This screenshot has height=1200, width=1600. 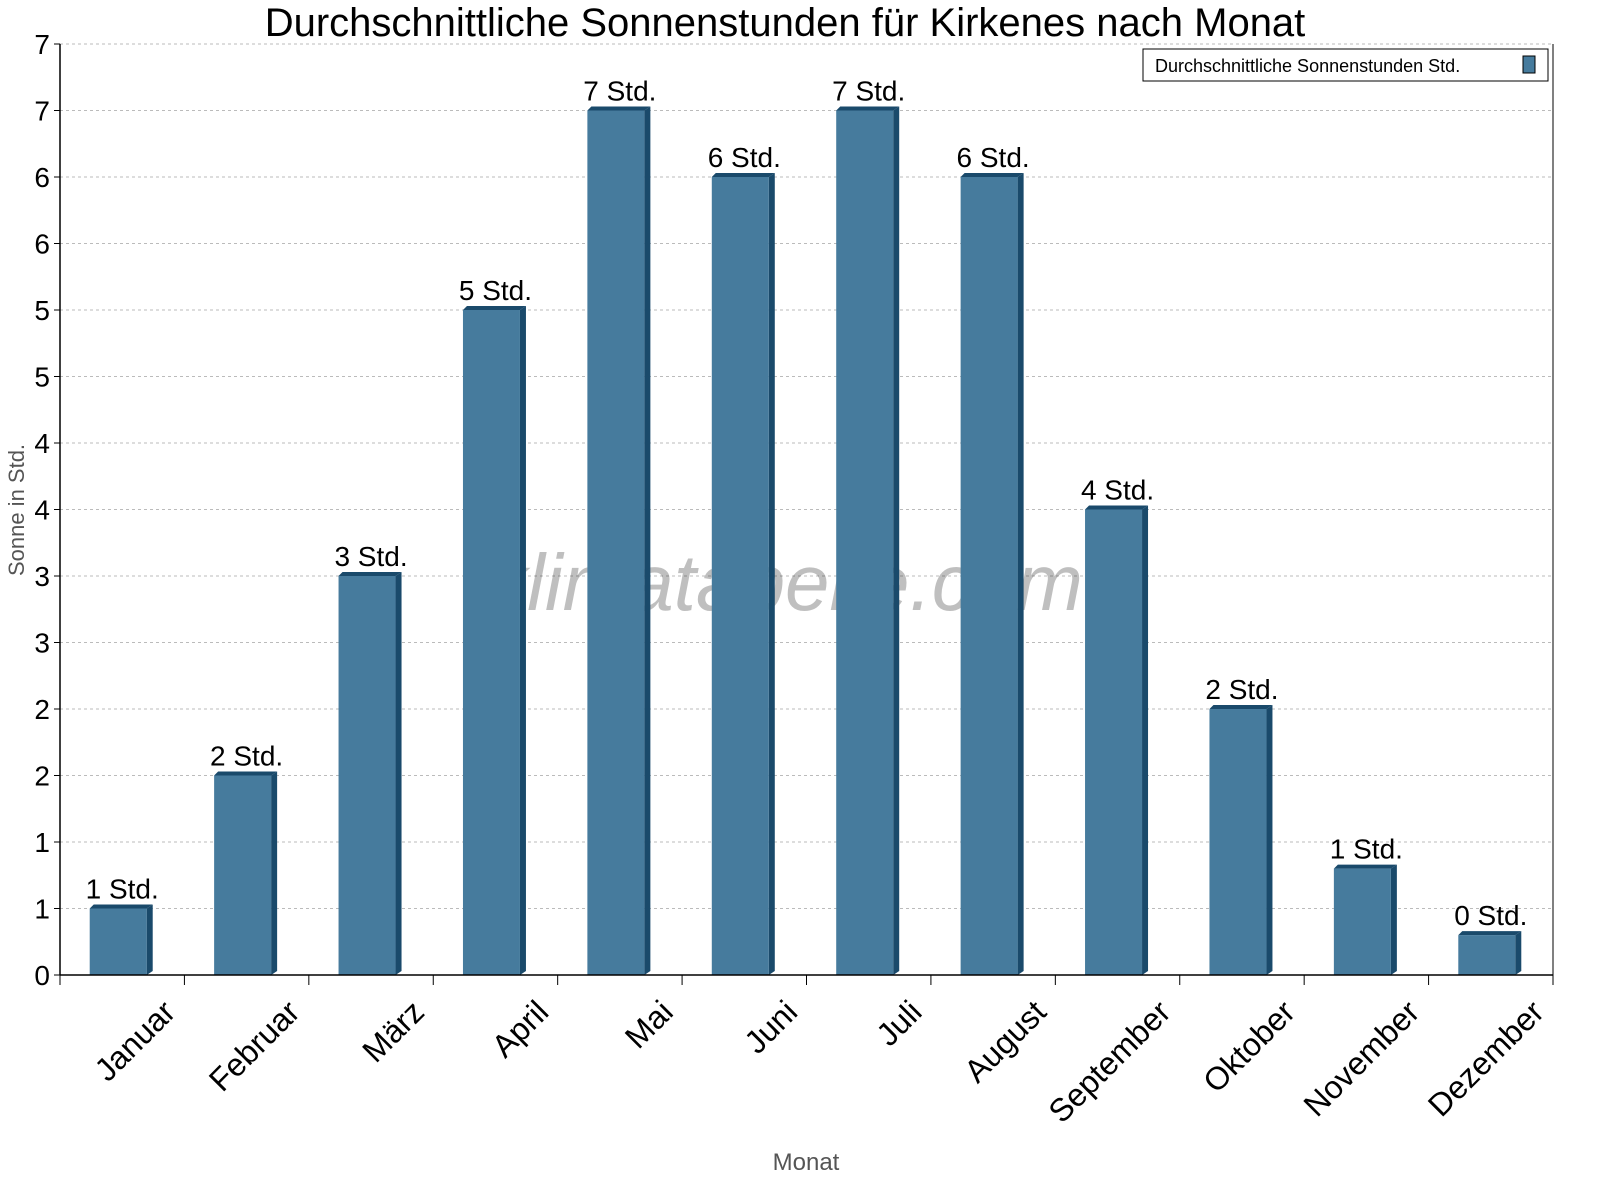 What do you see at coordinates (495, 290) in the screenshot?
I see `data-label: 5 Std.` at bounding box center [495, 290].